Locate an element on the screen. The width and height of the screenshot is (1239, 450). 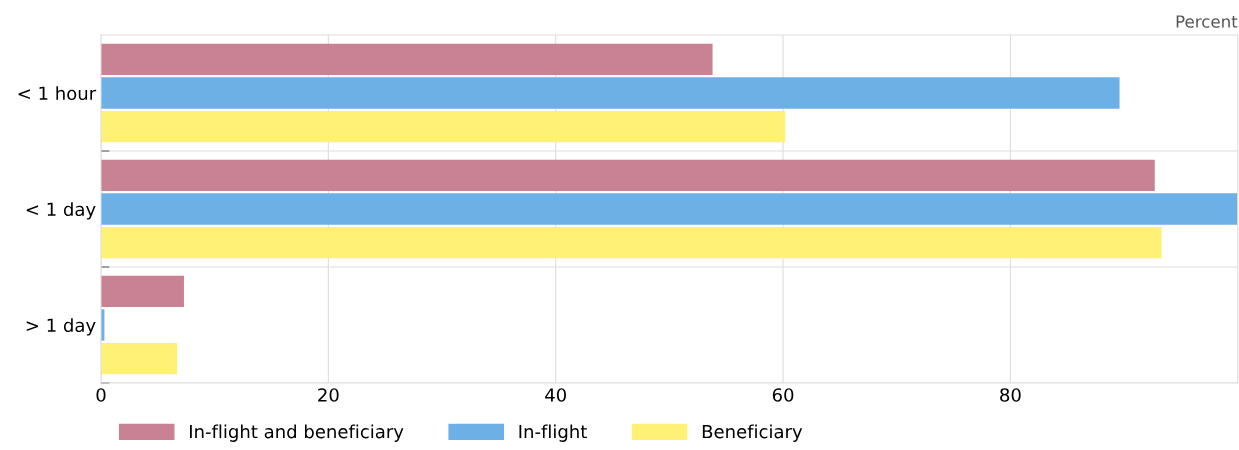
x-tick-label: 60 is located at coordinates (783, 395).